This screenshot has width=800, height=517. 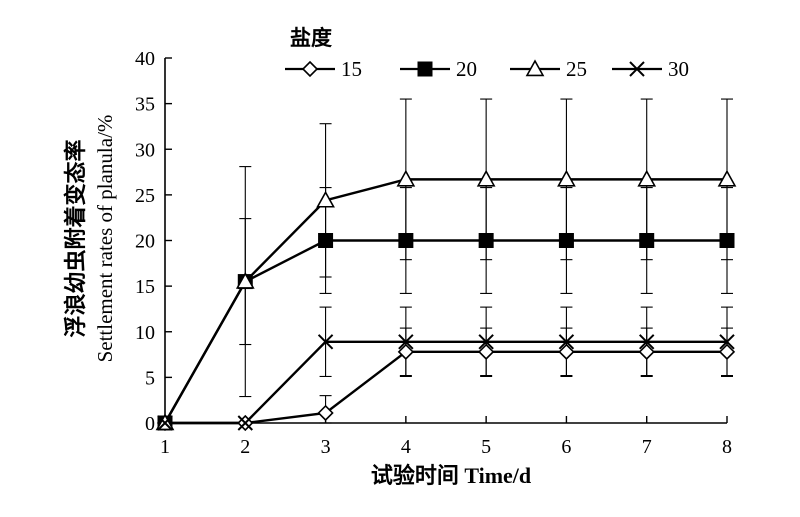 What do you see at coordinates (678, 69) in the screenshot?
I see `legend-label-30: 30` at bounding box center [678, 69].